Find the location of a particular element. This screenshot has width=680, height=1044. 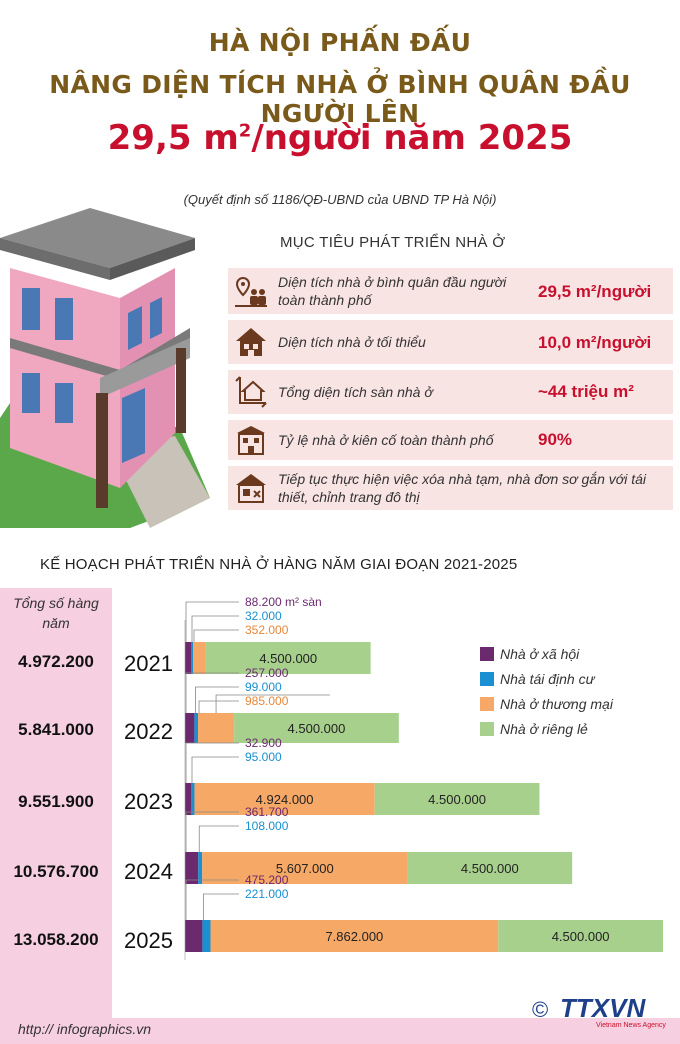

legend-label: Nhà ở xã hội is located at coordinates (540, 654).